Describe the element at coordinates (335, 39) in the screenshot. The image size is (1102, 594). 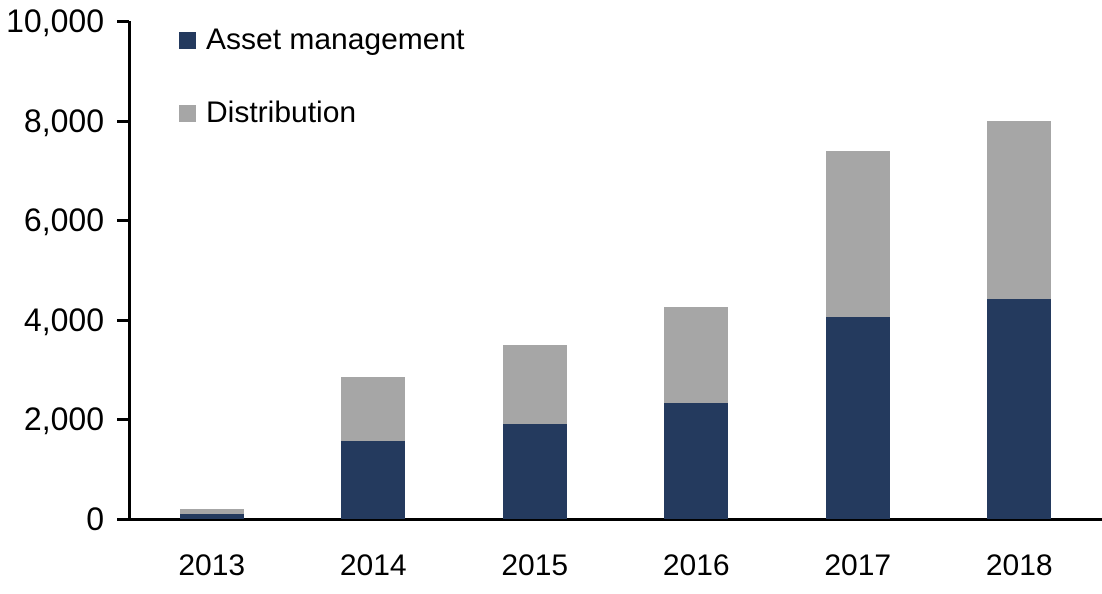
I see `legend-label-asset-management: Asset management` at that location.